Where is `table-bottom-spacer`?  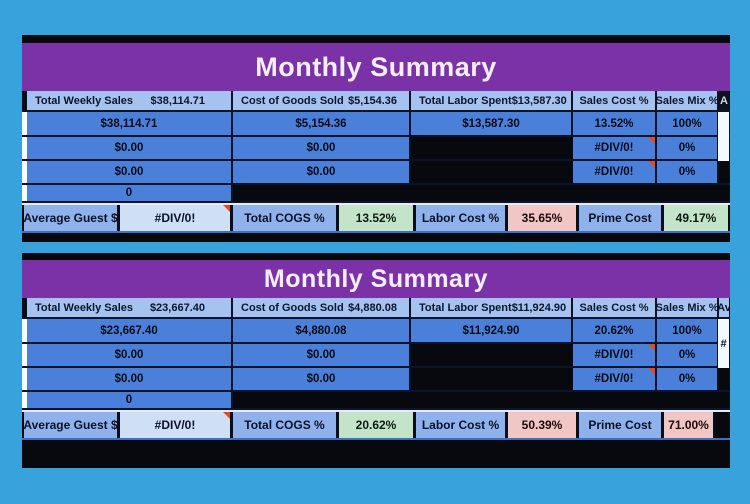 table-bottom-spacer is located at coordinates (376, 454).